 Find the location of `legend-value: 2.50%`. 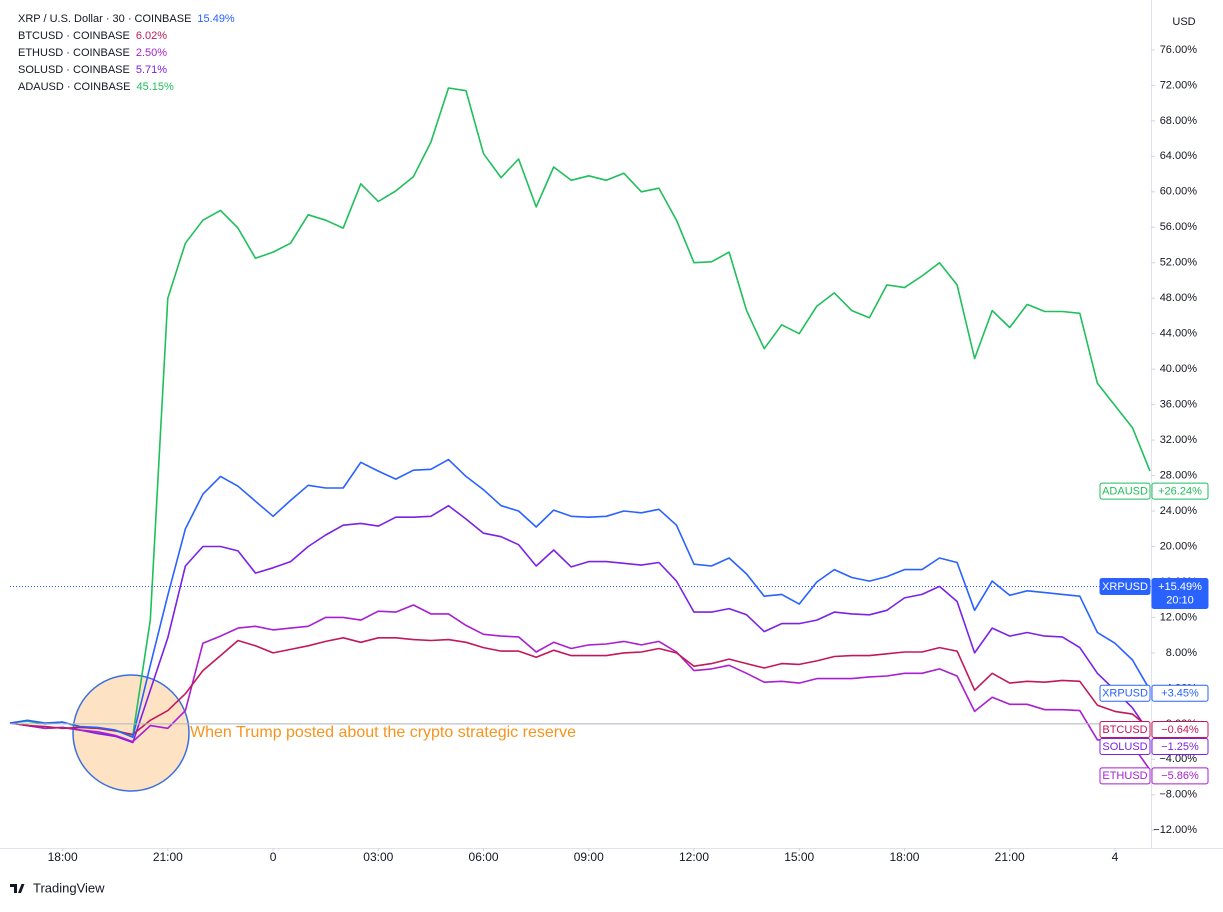

legend-value: 2.50% is located at coordinates (151, 53).